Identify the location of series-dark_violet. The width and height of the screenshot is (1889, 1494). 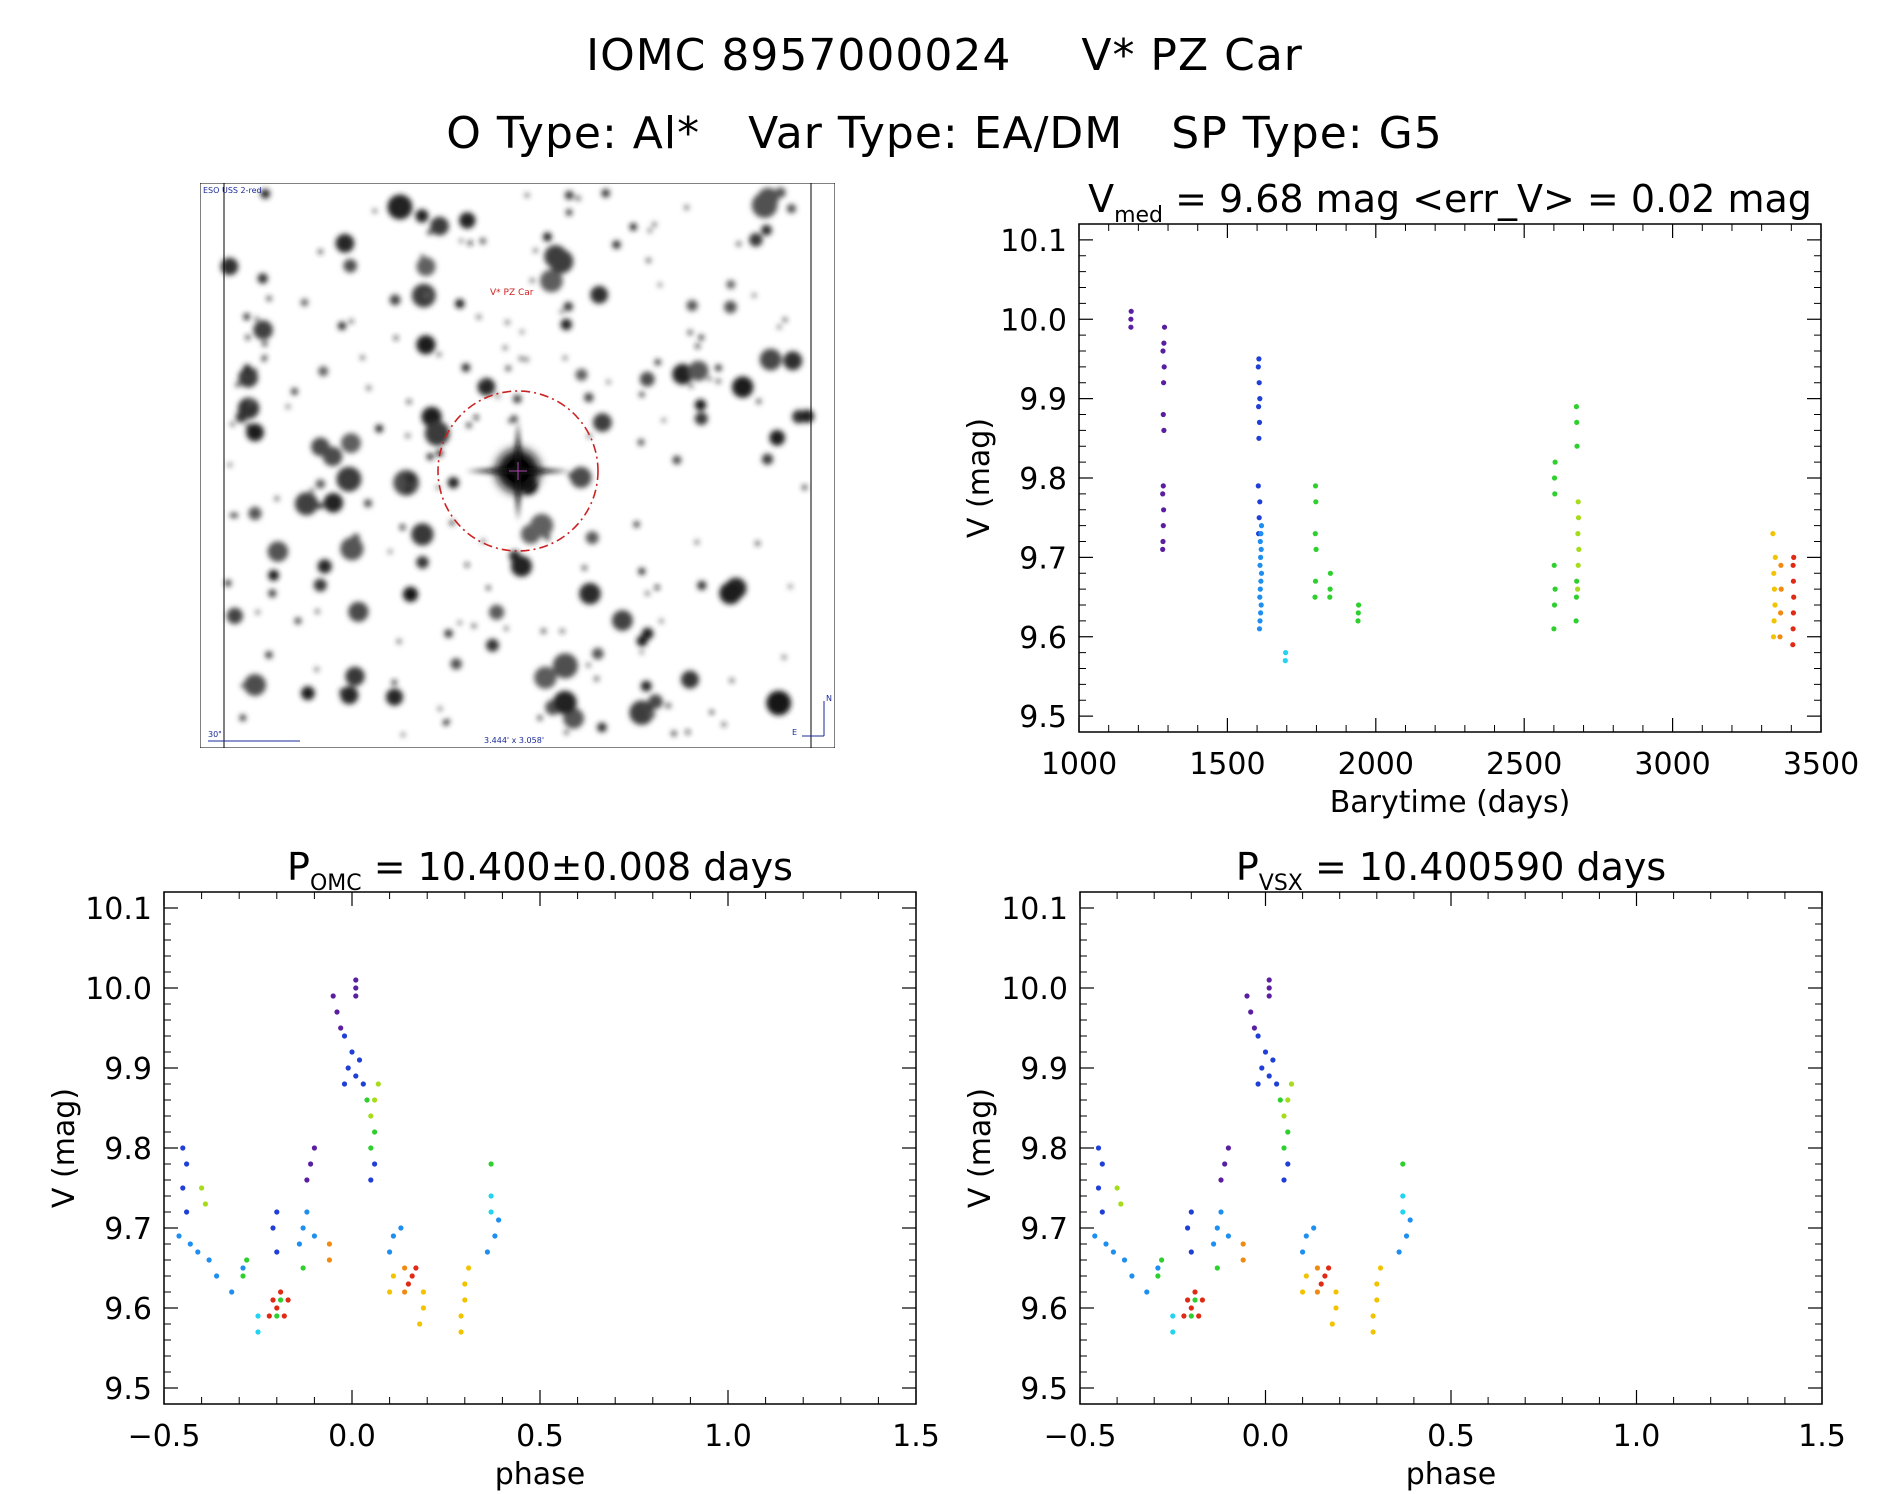
(331, 1080).